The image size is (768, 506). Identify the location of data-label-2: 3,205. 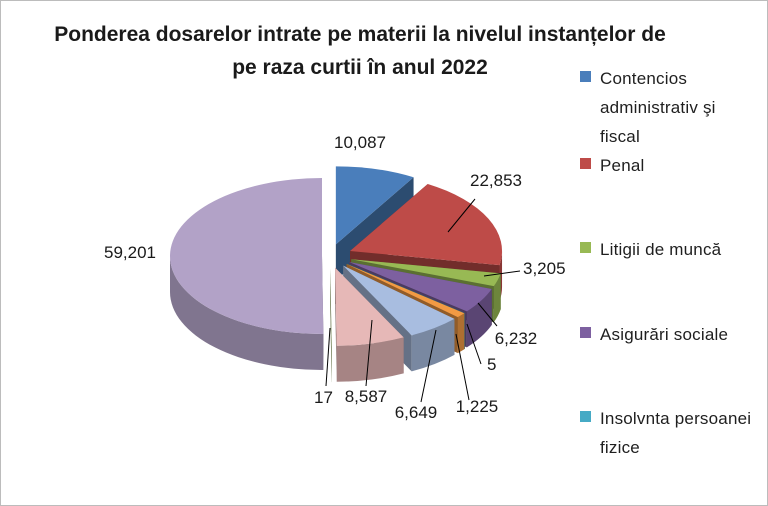
(544, 268).